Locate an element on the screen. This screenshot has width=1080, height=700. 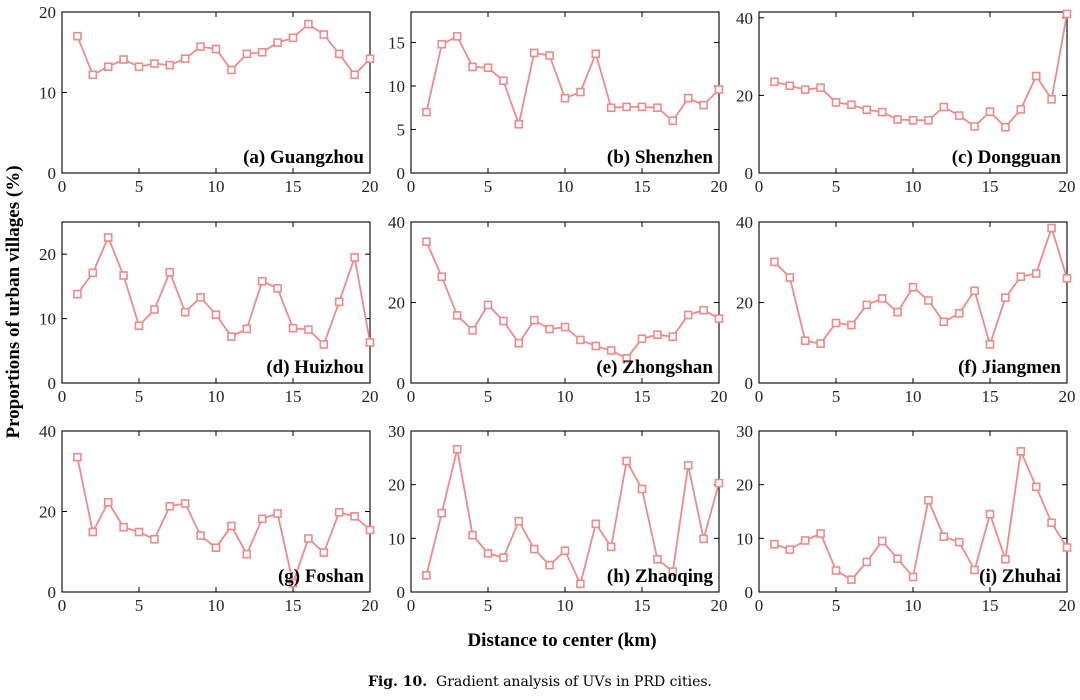
panel-title: (e) Zhongshan is located at coordinates (654, 367).